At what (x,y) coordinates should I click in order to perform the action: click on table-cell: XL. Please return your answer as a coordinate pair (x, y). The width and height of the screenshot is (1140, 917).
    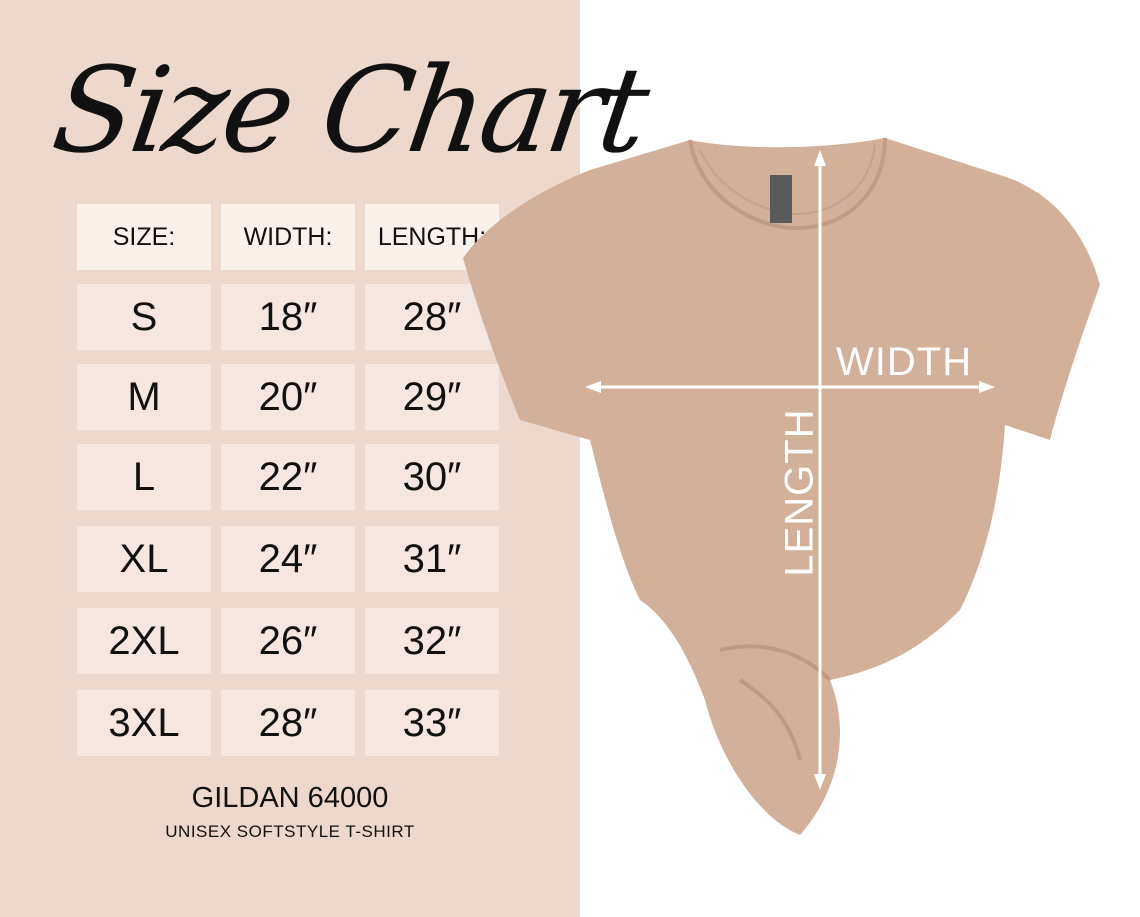
    Looking at the image, I should click on (144, 559).